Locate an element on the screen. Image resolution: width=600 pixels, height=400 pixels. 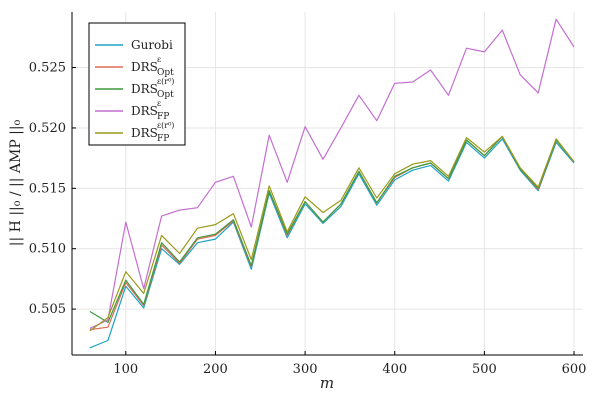
legend-entry-1: DRSOpt ε is located at coordinates (152, 66).